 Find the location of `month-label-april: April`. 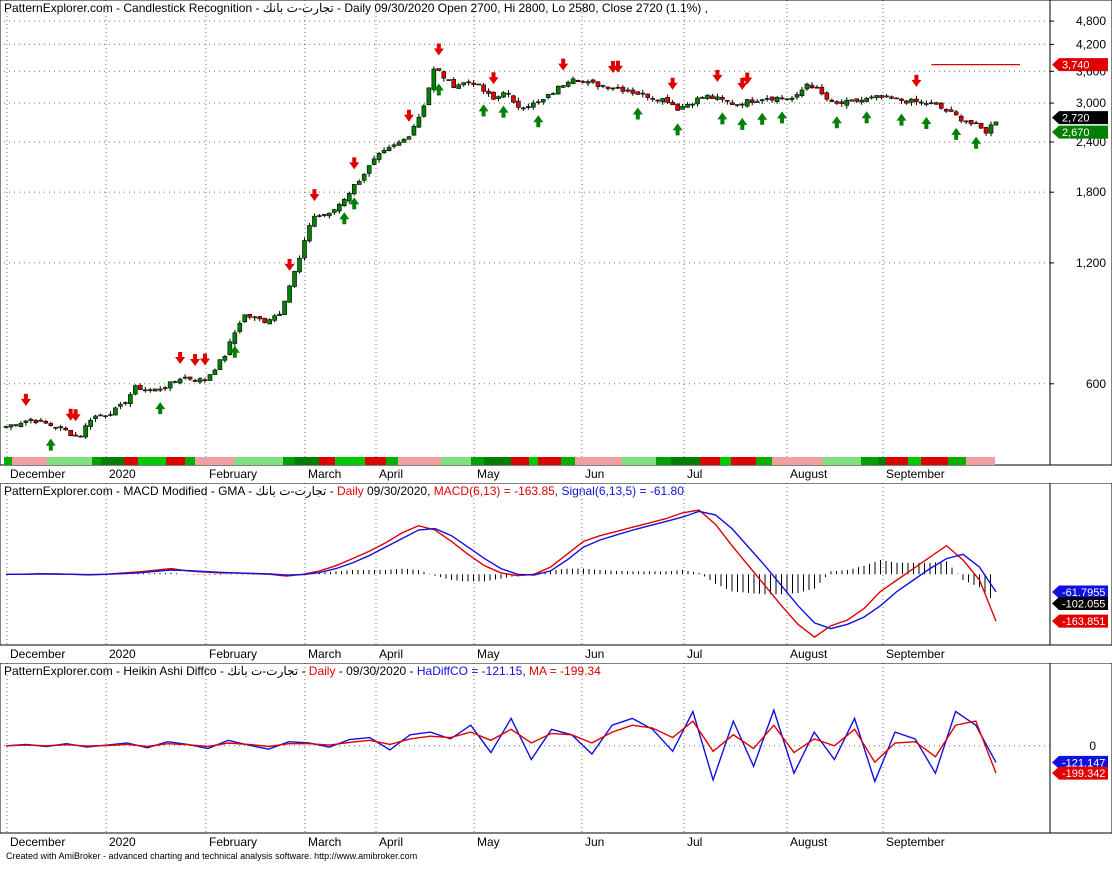

month-label-april: April is located at coordinates (391, 474).